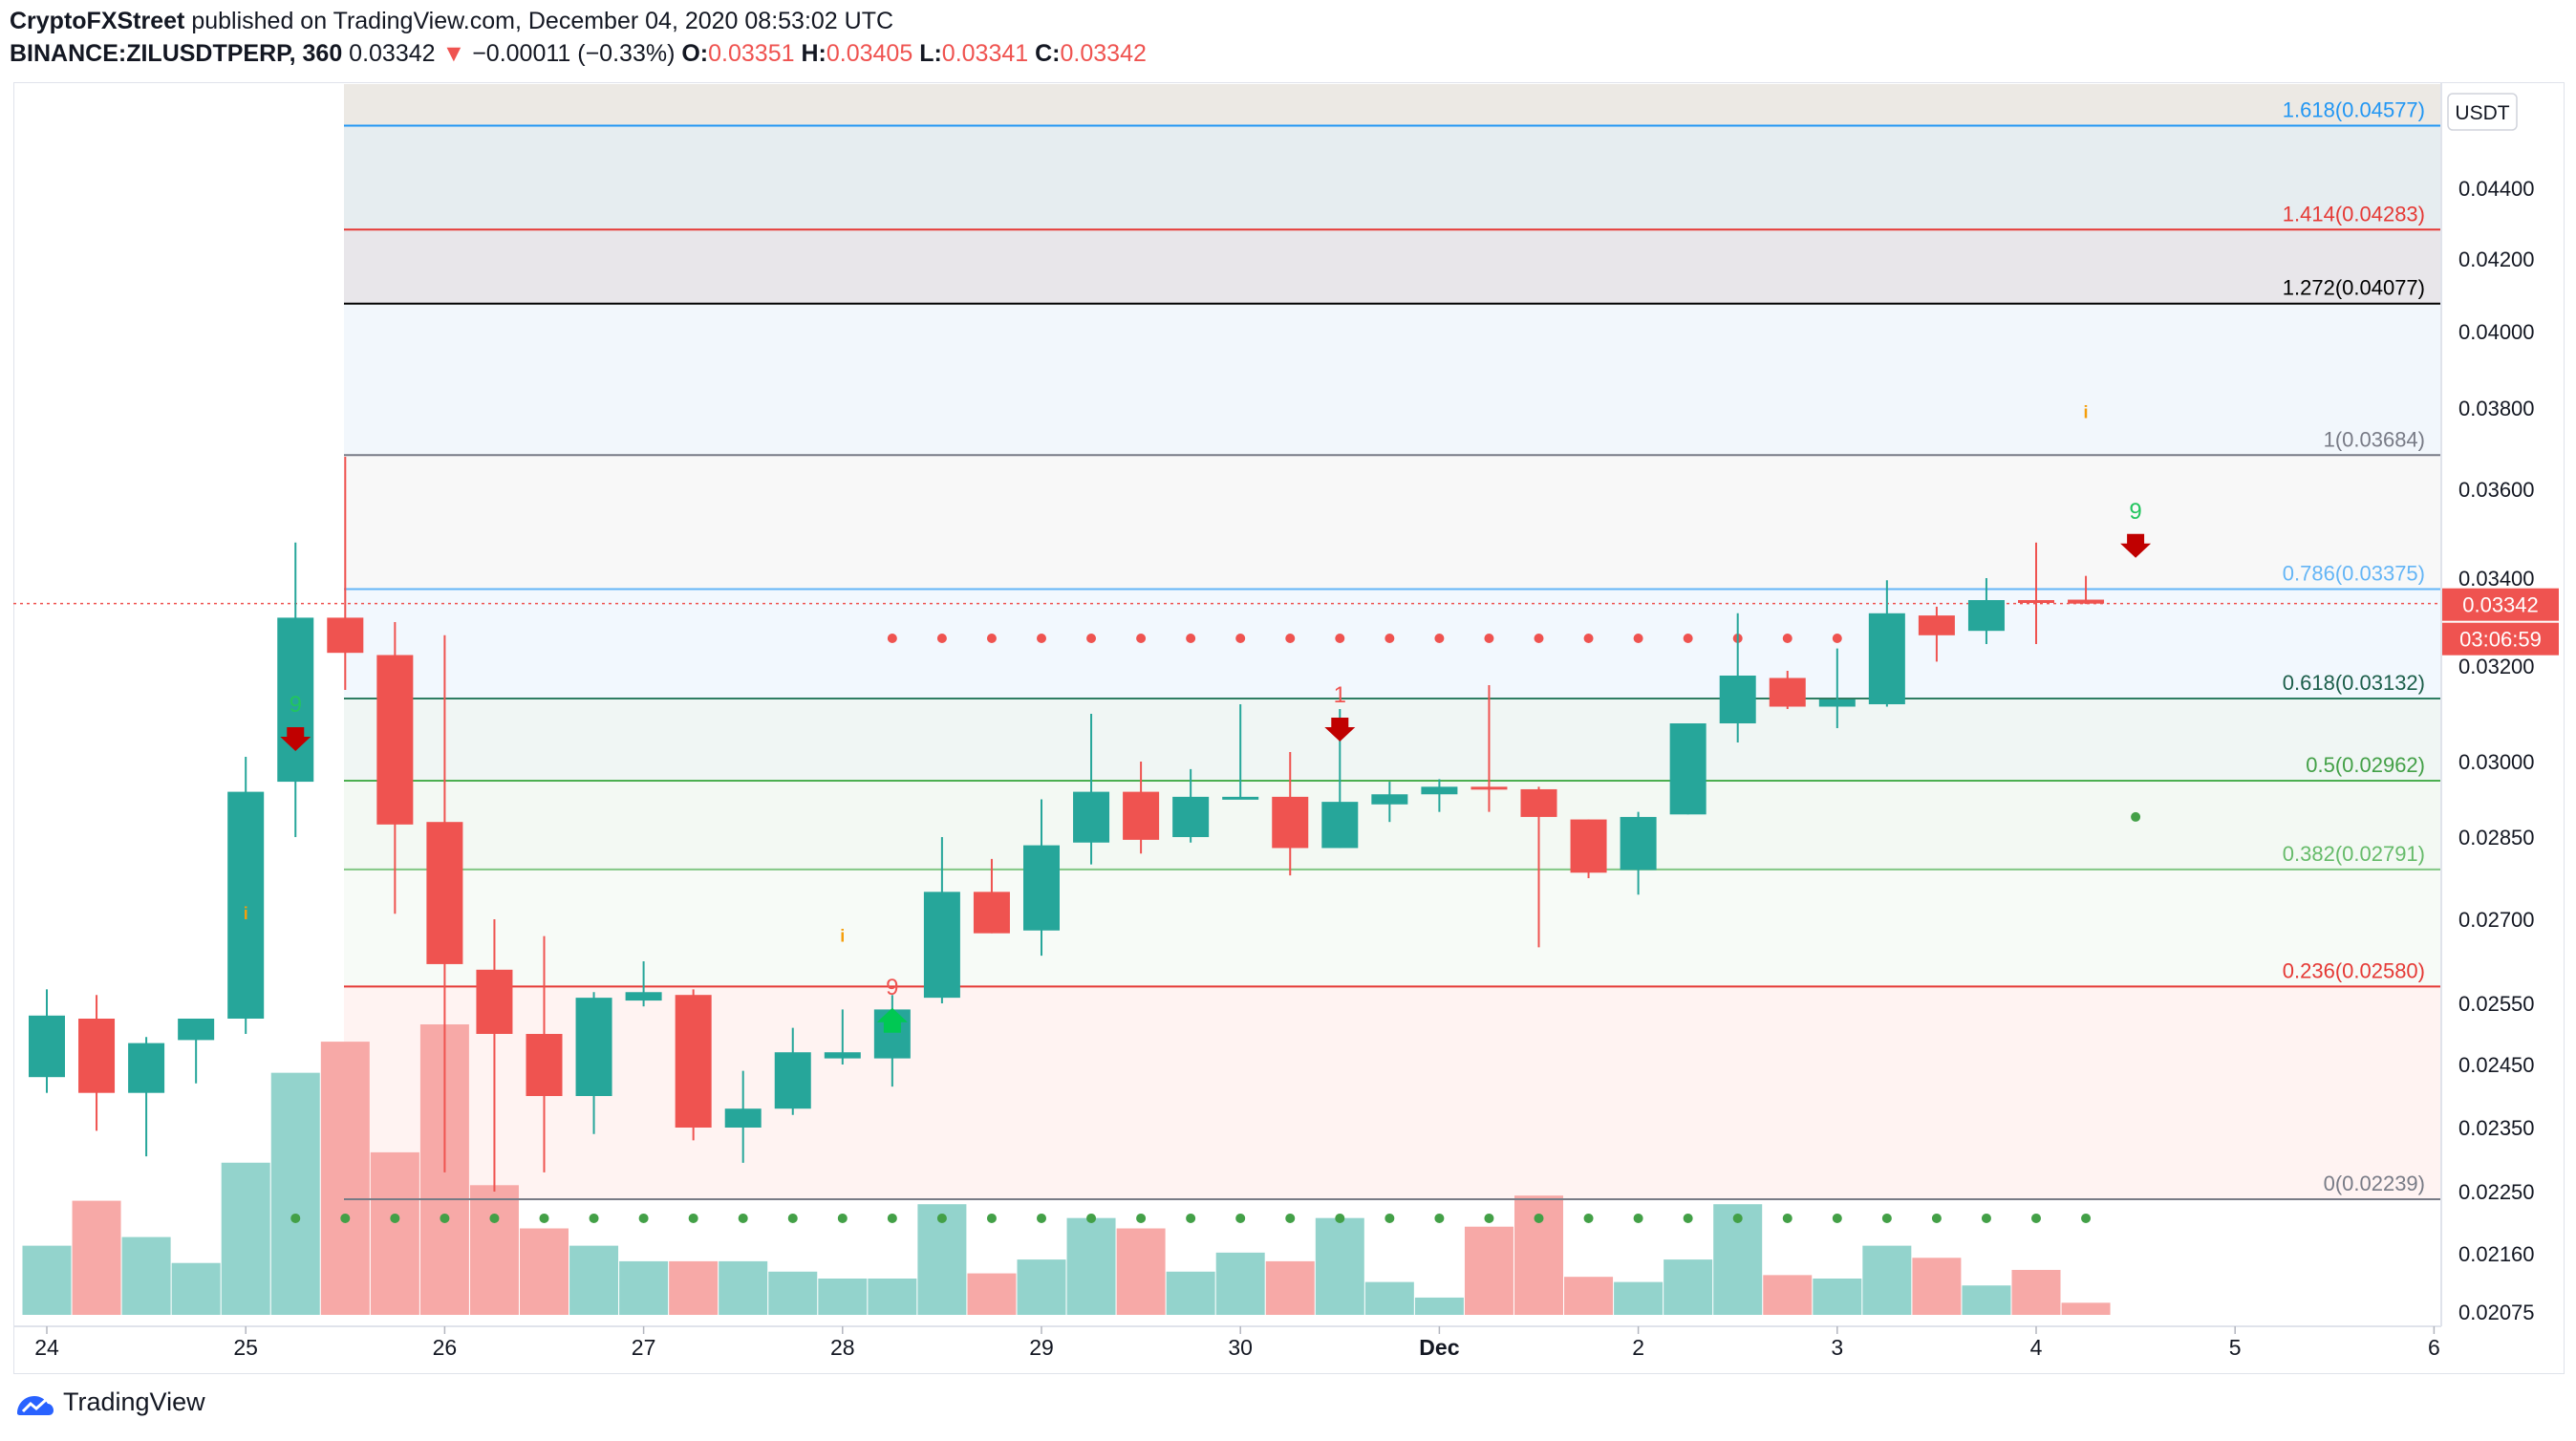  I want to click on last-price-tag-label: 0.03342, so click(2500, 605).